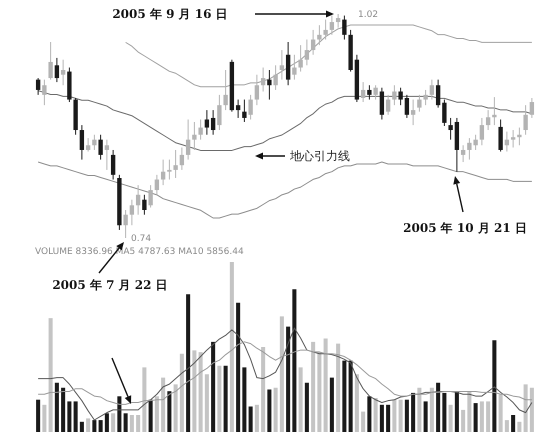 The height and width of the screenshot is (445, 556). What do you see at coordinates (465, 228) in the screenshot?
I see `annotation: 2005 年 10 月 21 日` at bounding box center [465, 228].